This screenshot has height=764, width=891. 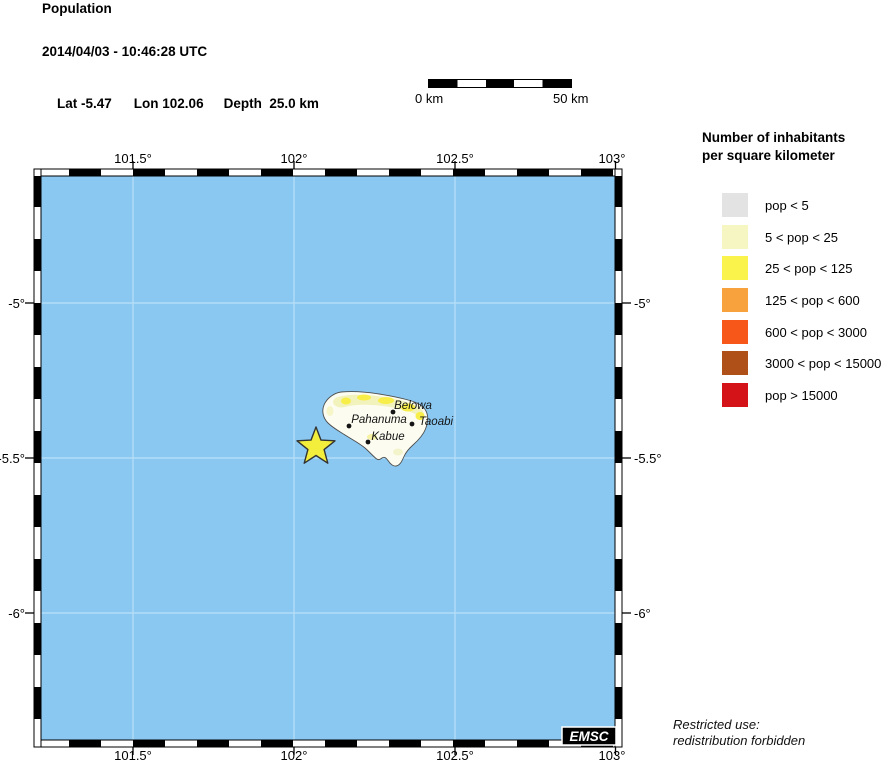 I want to click on epicenter-star-icon, so click(x=316, y=445).